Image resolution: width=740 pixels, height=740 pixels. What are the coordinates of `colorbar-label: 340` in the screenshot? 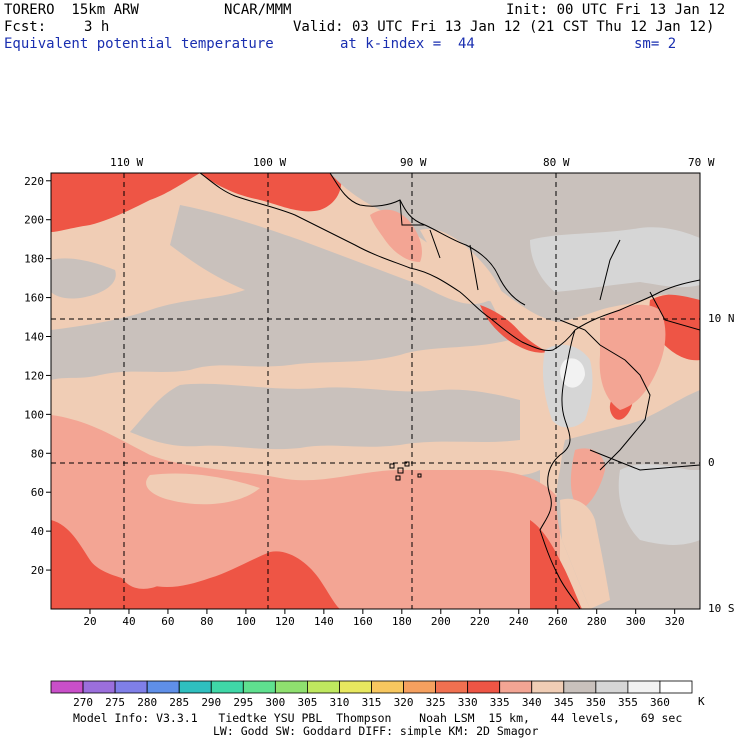 It's located at (532, 702).